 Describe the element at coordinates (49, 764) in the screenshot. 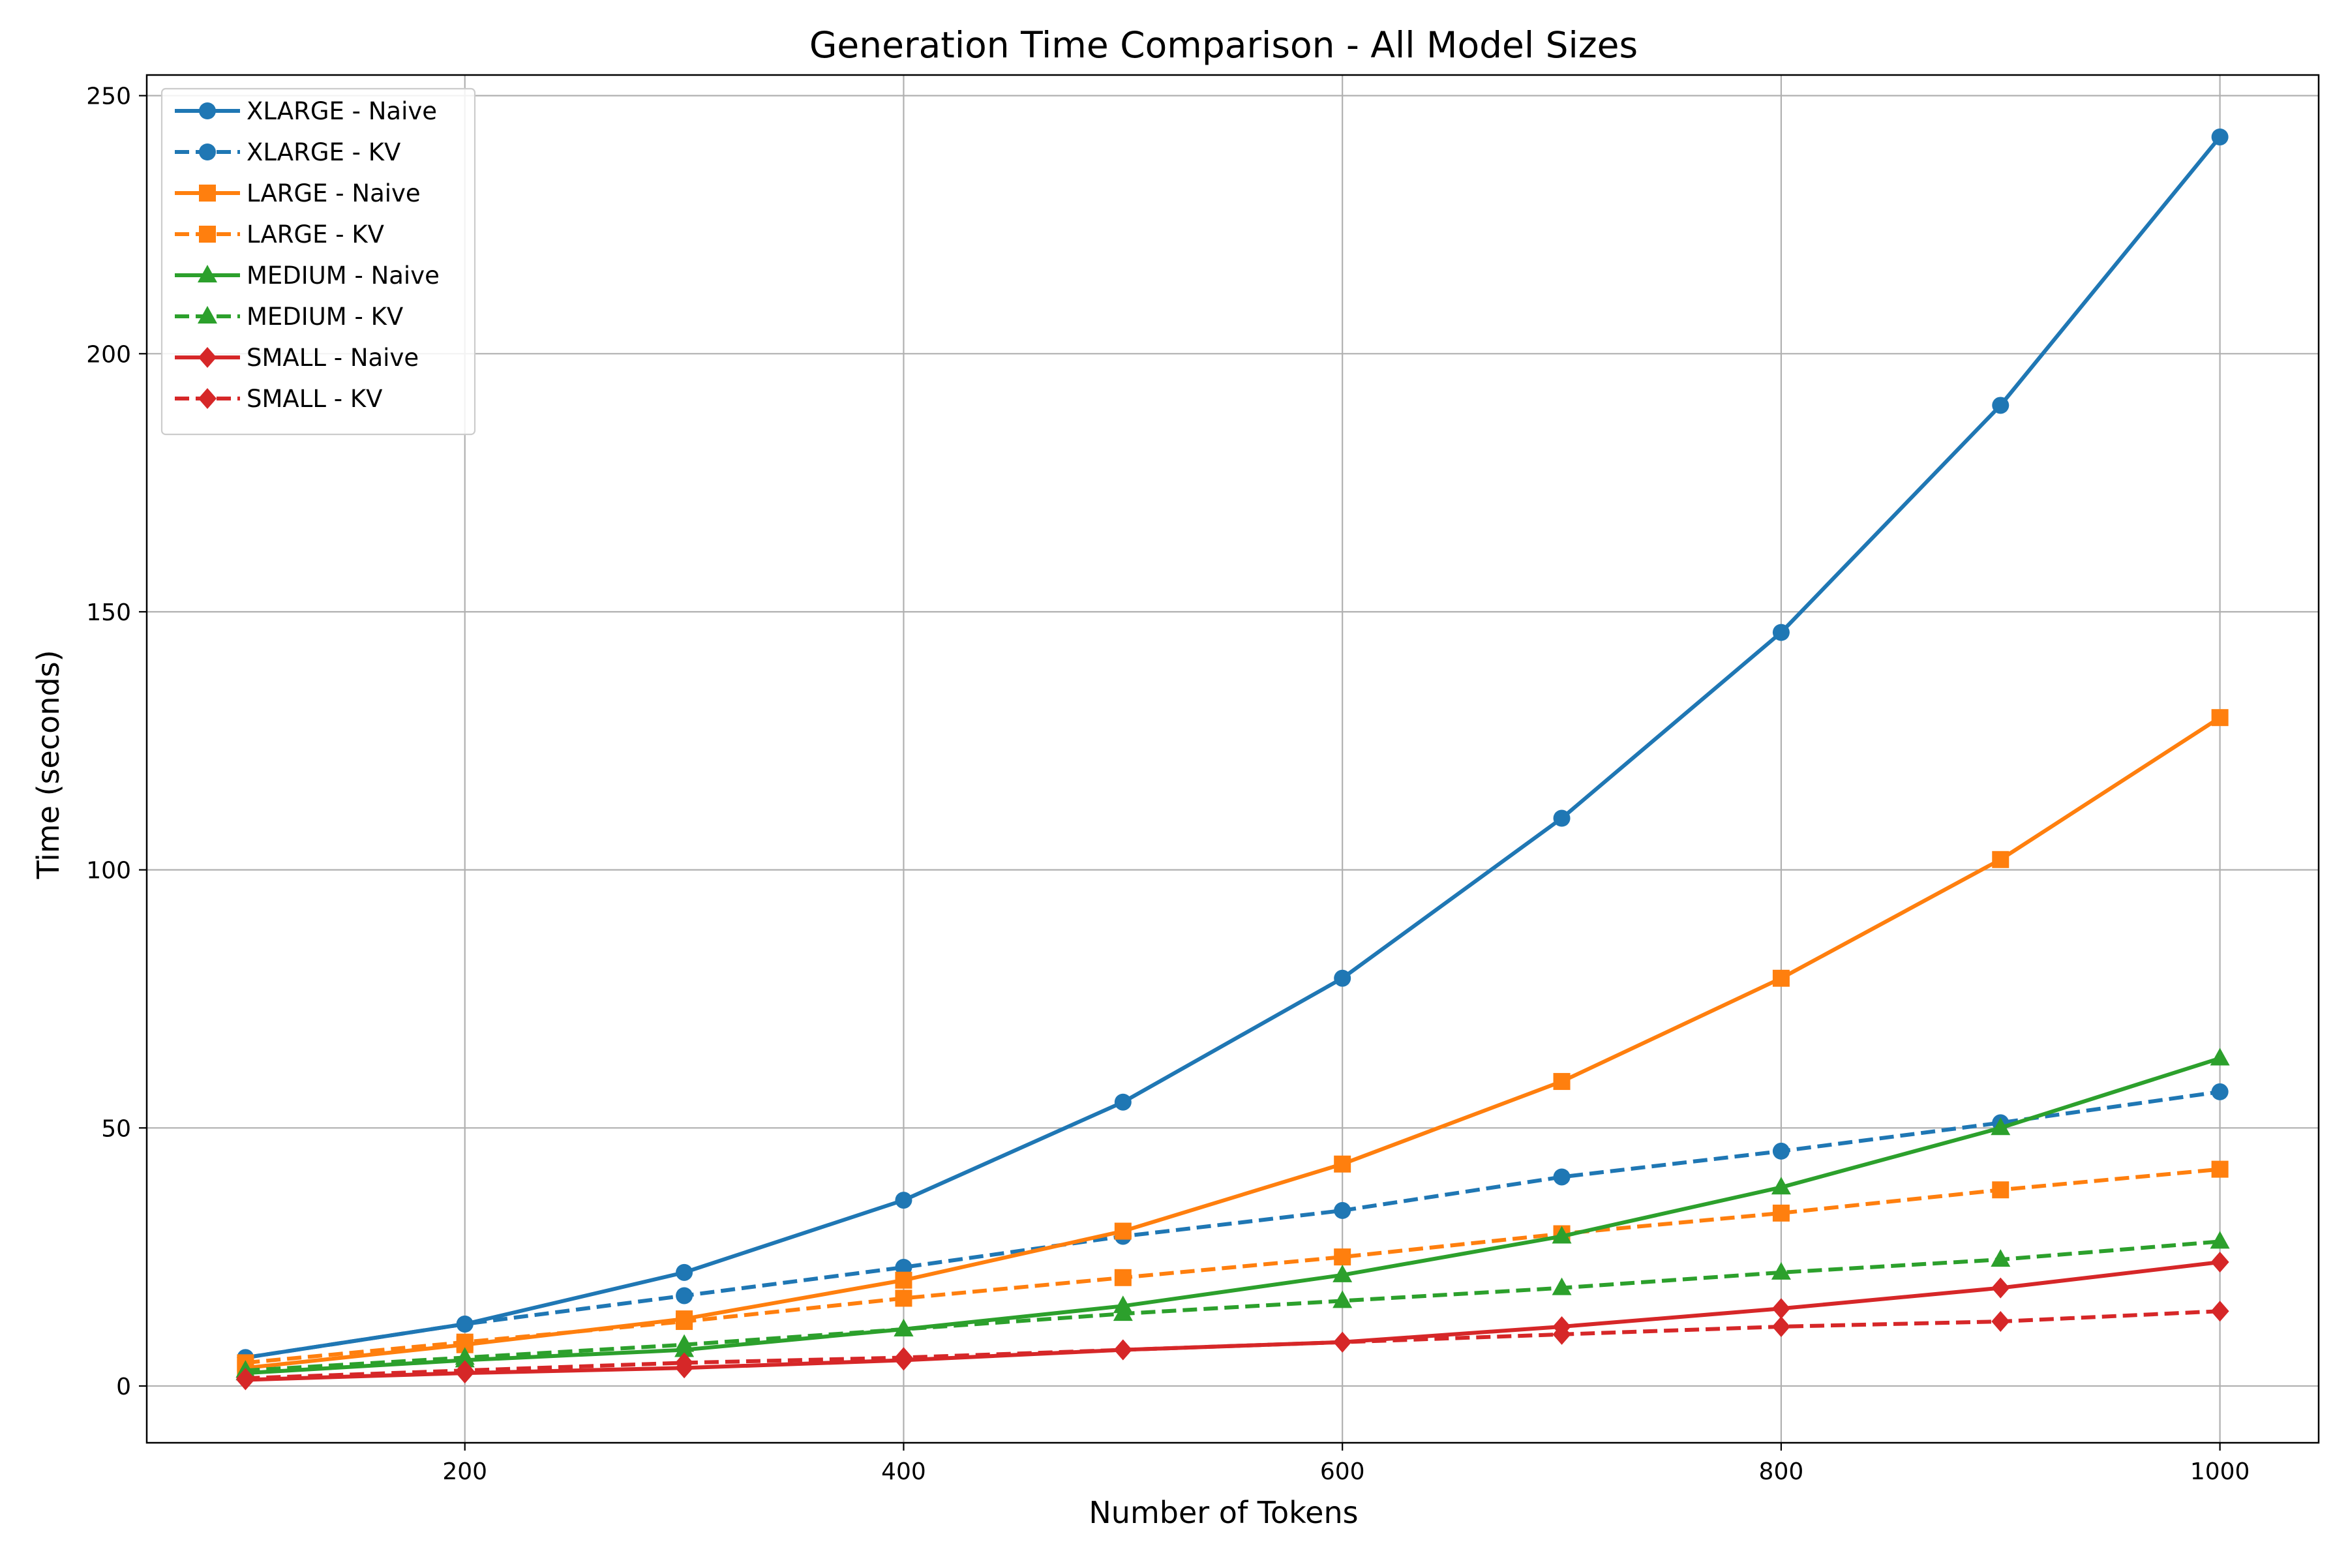

I see `y-axis-title: Time (seconds)` at that location.